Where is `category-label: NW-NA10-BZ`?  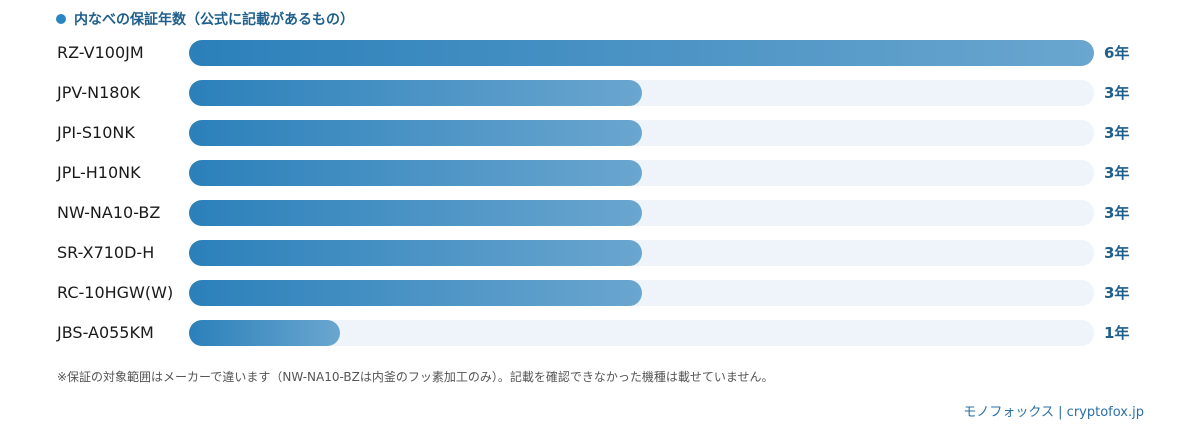 category-label: NW-NA10-BZ is located at coordinates (109, 212).